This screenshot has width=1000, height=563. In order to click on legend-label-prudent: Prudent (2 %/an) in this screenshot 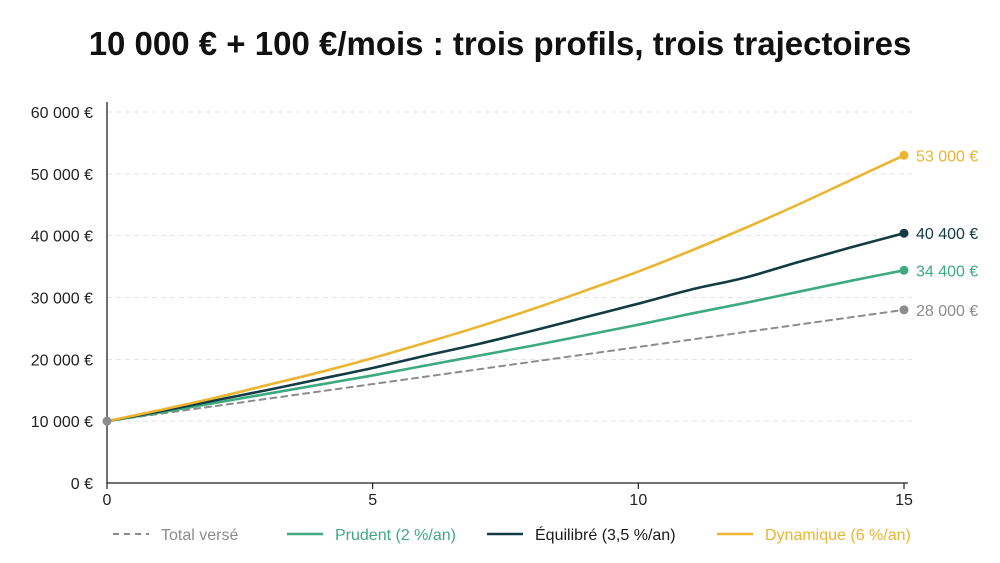, I will do `click(395, 535)`.